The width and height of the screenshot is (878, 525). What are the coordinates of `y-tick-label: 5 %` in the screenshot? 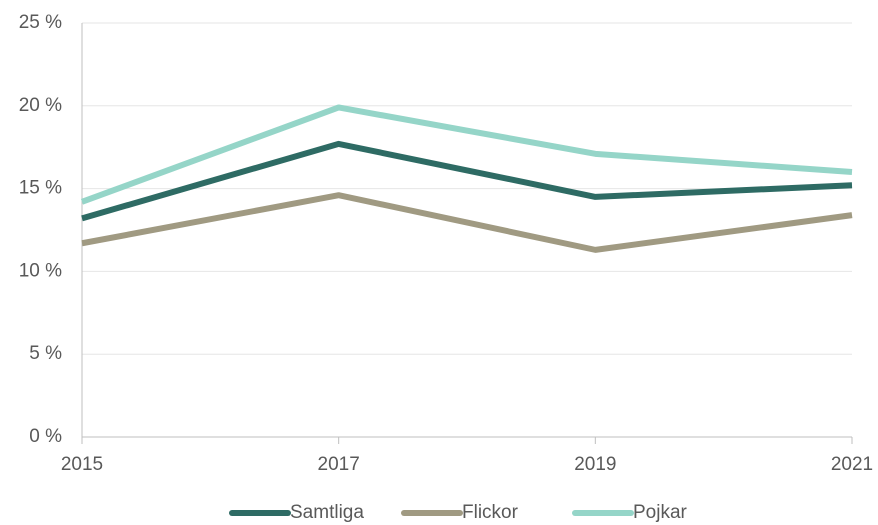 It's located at (45, 353).